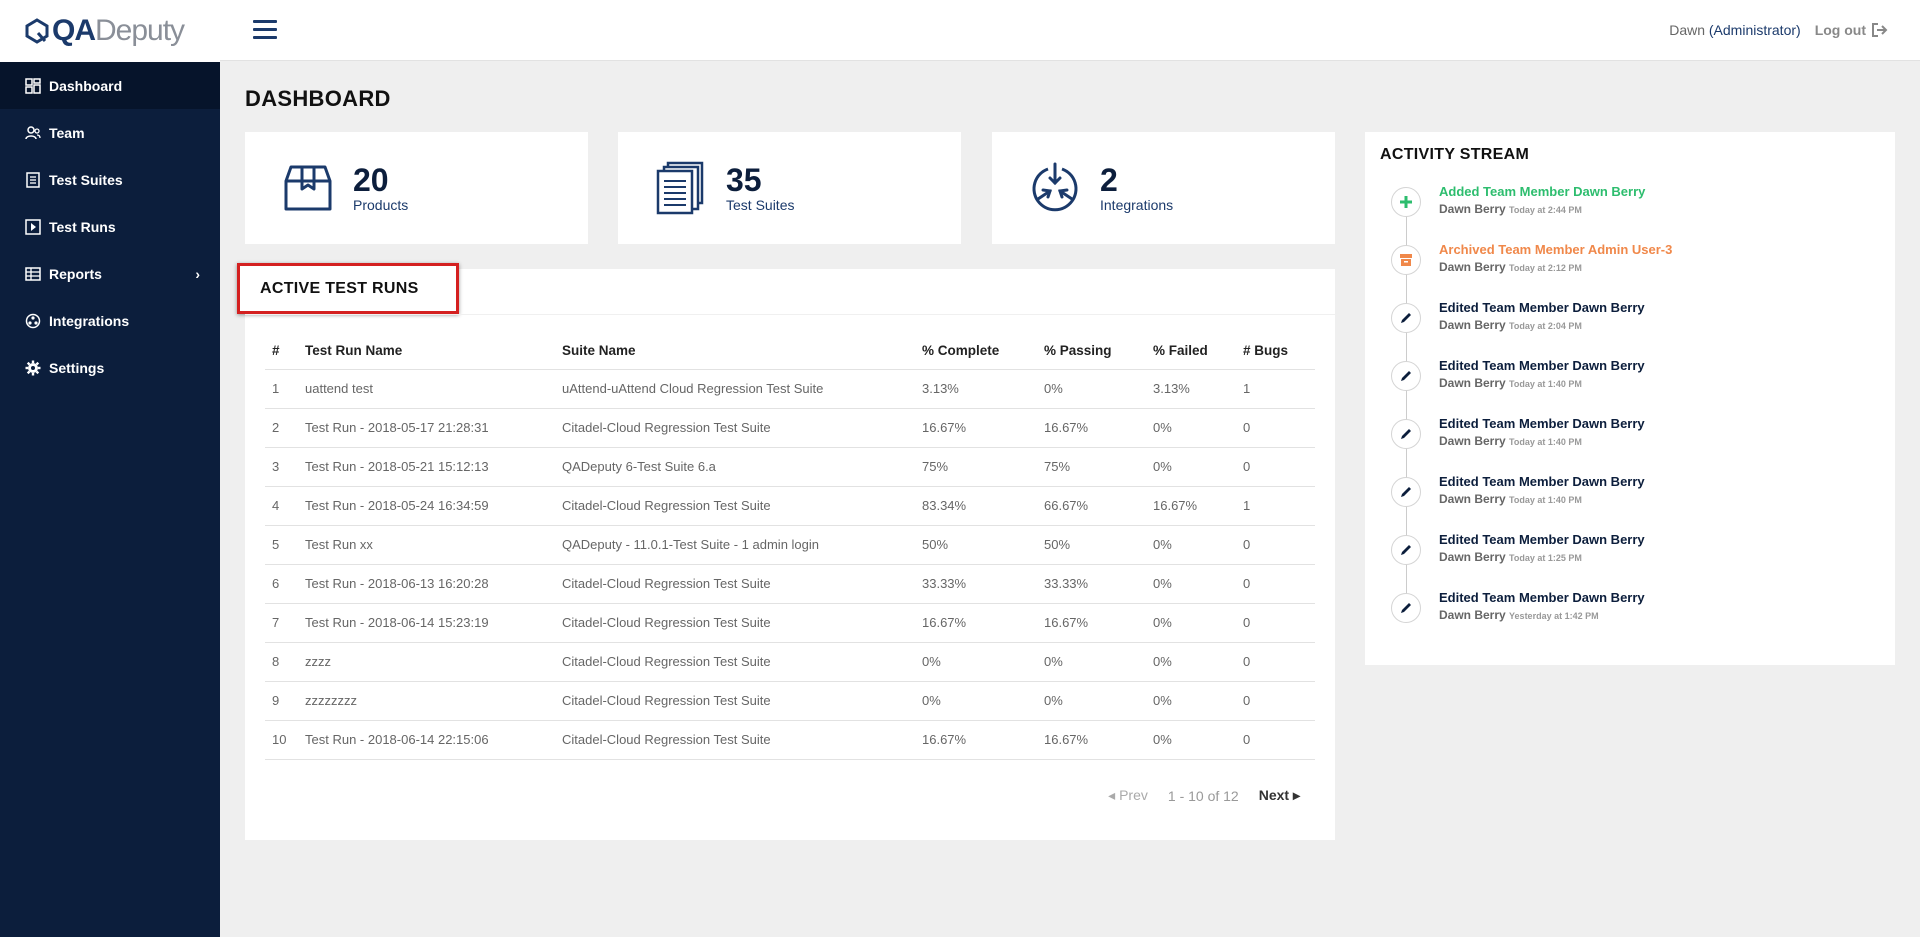  What do you see at coordinates (1091, 351) in the screenshot?
I see `column-header-passing: % Passing` at bounding box center [1091, 351].